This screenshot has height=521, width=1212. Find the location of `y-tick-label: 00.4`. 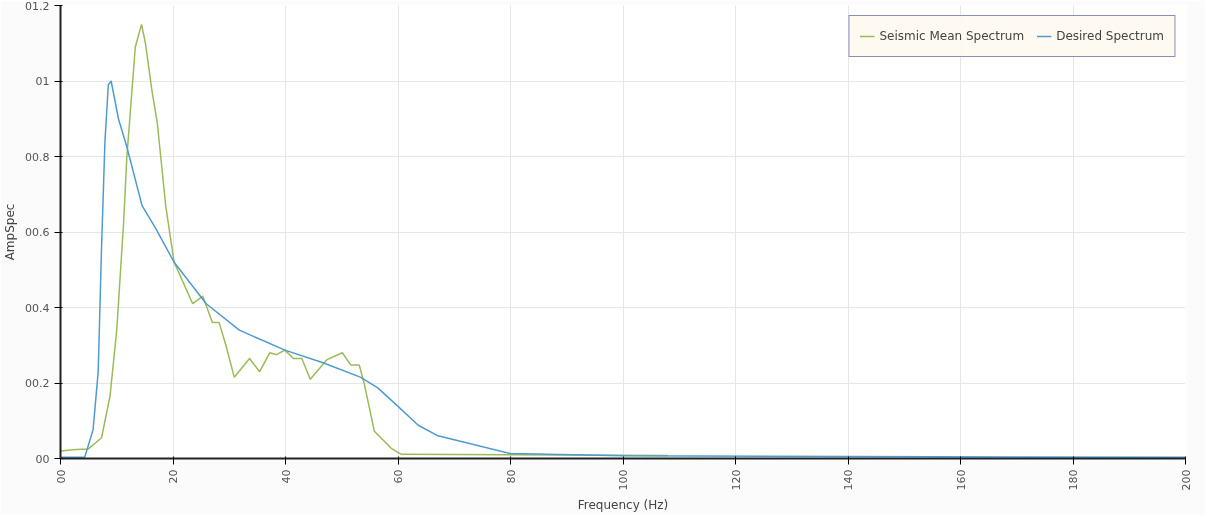

y-tick-label: 00.4 is located at coordinates (37, 308).